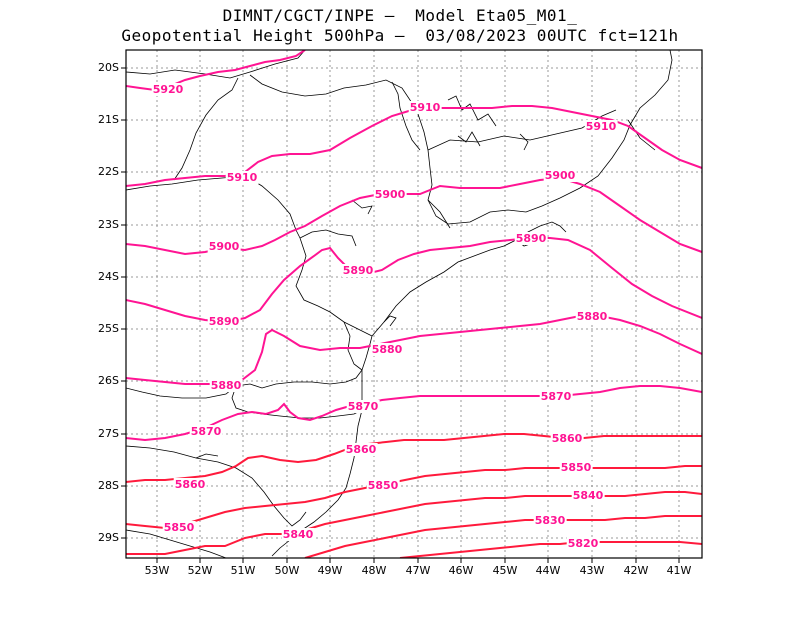 This screenshot has height=618, width=800. I want to click on lon-tick-label: 48W, so click(374, 570).